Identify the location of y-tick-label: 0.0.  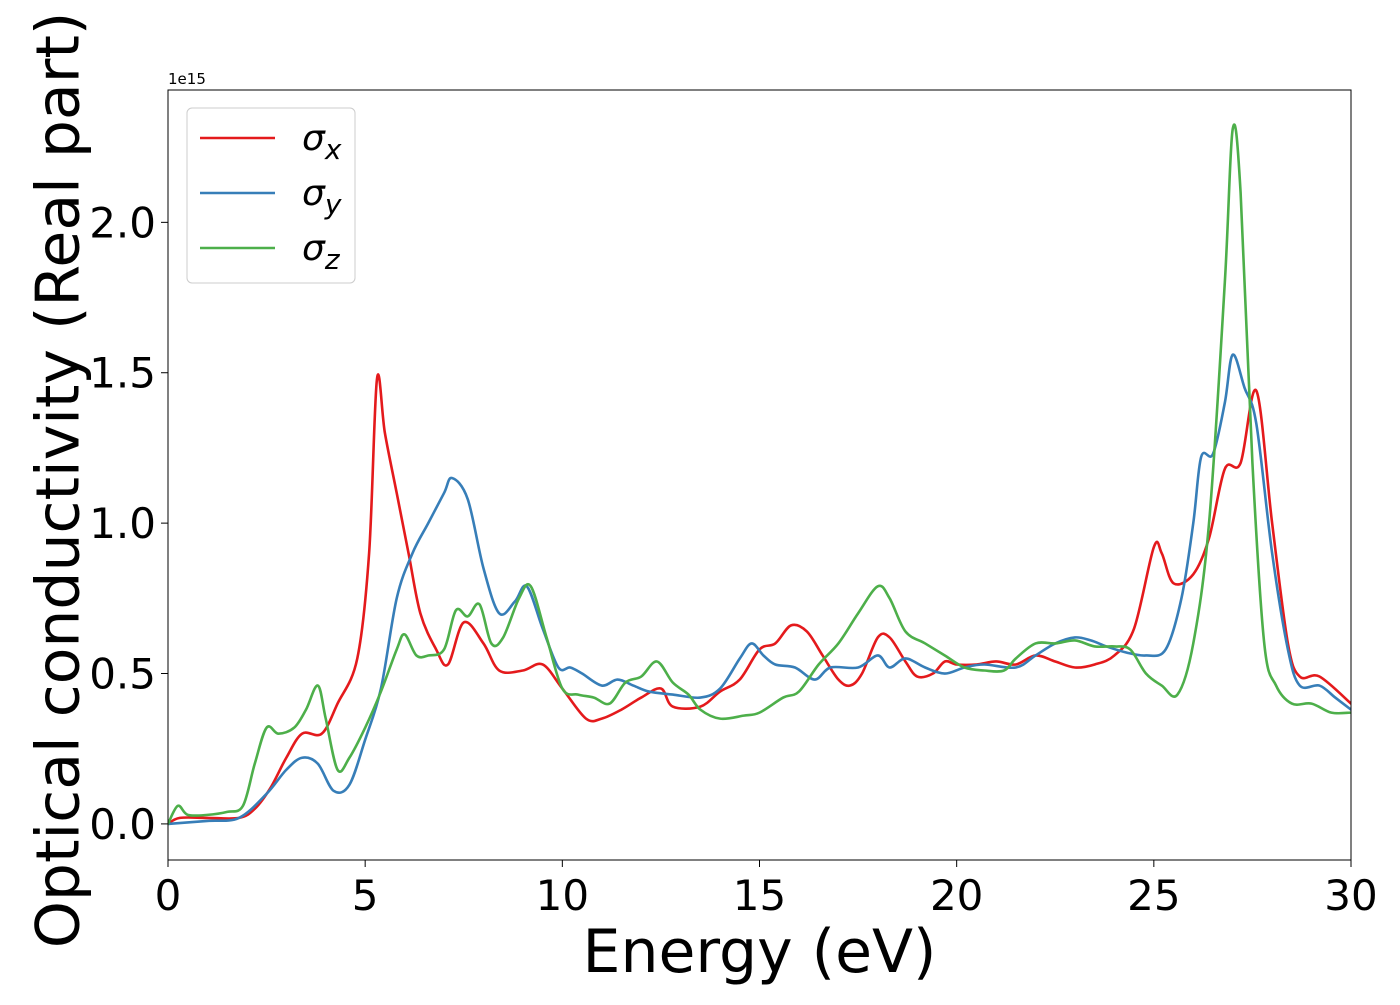
(122, 824).